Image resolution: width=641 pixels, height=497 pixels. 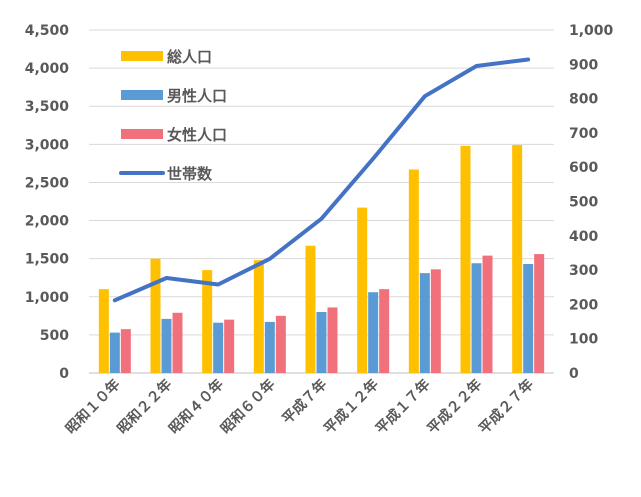 What do you see at coordinates (190, 174) in the screenshot?
I see `legend-label: 世帯数` at bounding box center [190, 174].